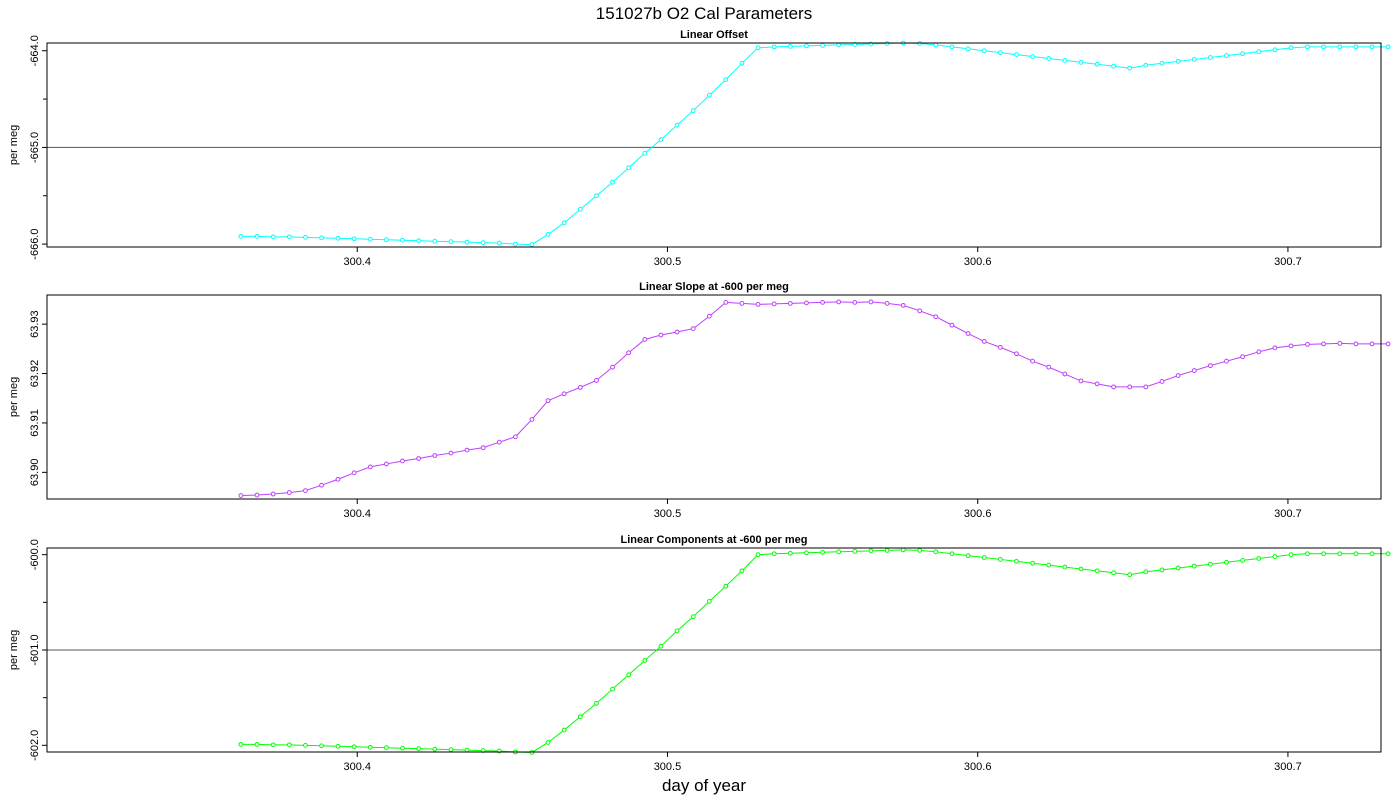  Describe the element at coordinates (978, 262) in the screenshot. I see `x-tick-label: 300.6` at that location.